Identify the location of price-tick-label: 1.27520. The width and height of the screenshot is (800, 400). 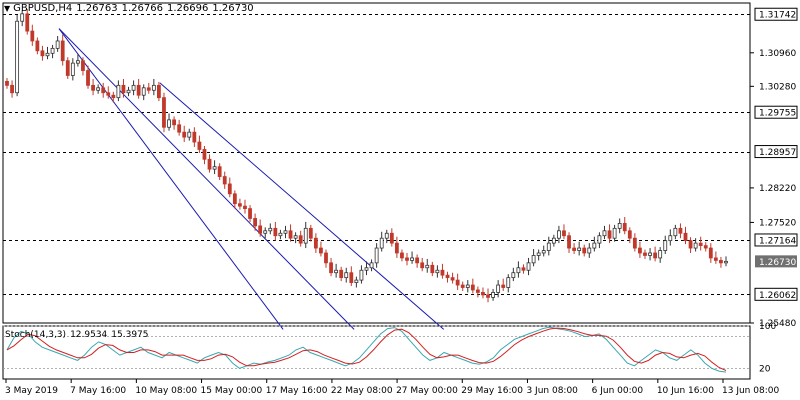
(777, 223).